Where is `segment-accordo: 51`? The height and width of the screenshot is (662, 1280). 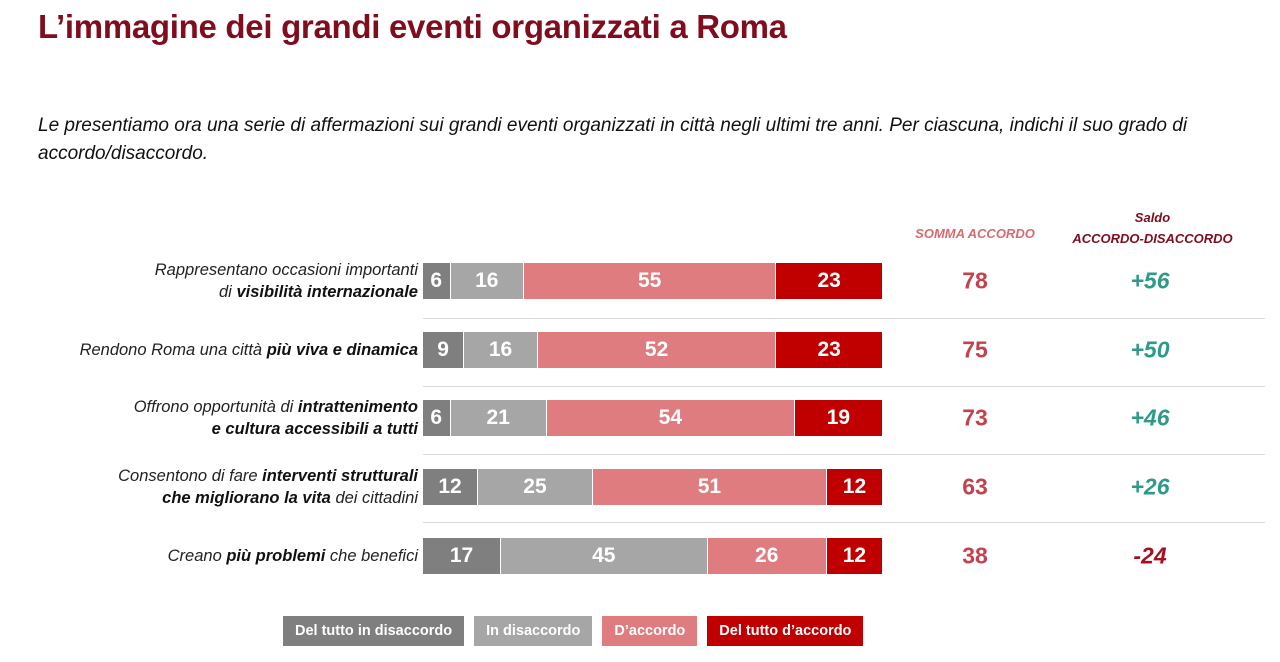 segment-accordo: 51 is located at coordinates (709, 487).